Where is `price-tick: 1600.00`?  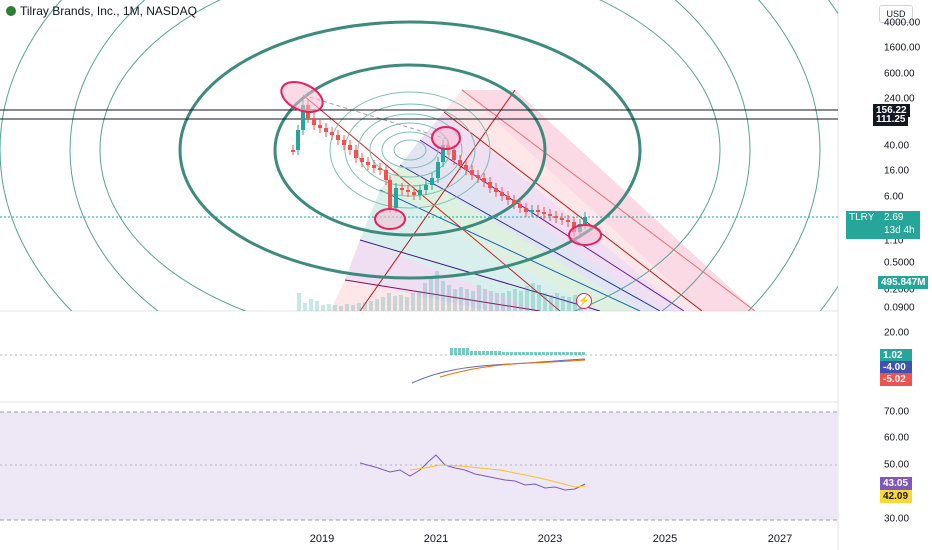 price-tick: 1600.00 is located at coordinates (902, 48).